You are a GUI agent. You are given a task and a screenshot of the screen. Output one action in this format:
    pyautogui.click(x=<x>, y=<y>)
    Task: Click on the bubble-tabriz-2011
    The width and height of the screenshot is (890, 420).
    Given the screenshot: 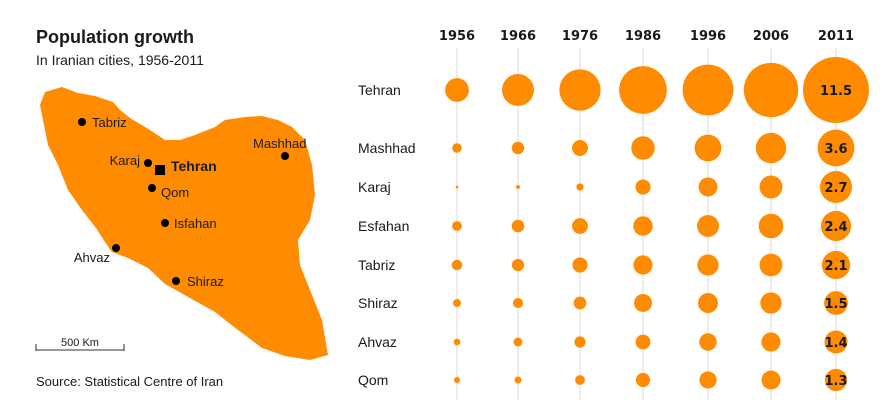 What is the action you would take?
    pyautogui.click(x=836, y=265)
    